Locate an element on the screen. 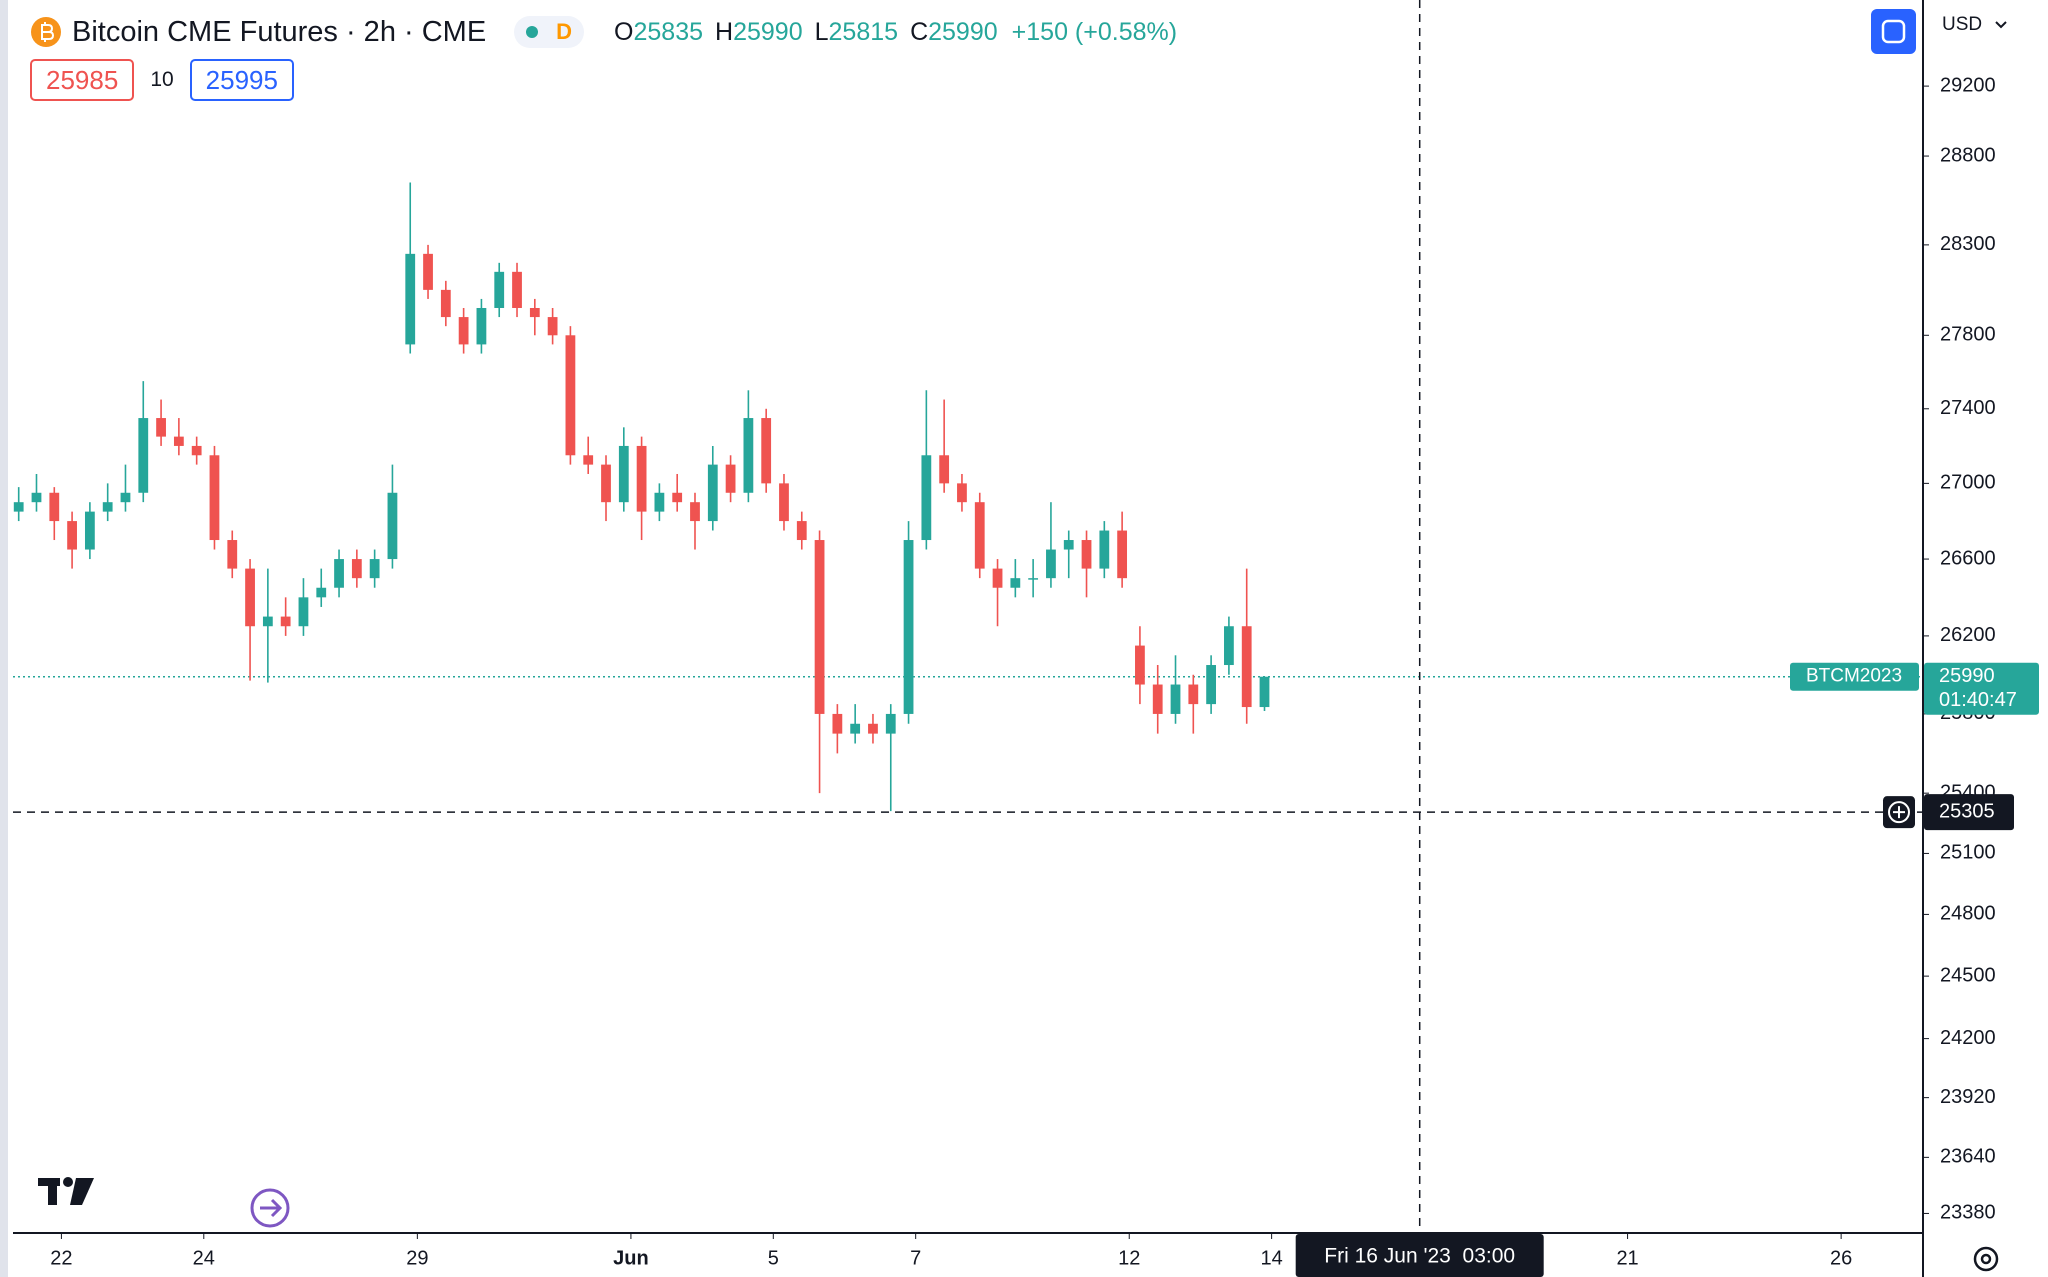 The width and height of the screenshot is (2048, 1277). y-tick-label: 23920 is located at coordinates (1968, 1097).